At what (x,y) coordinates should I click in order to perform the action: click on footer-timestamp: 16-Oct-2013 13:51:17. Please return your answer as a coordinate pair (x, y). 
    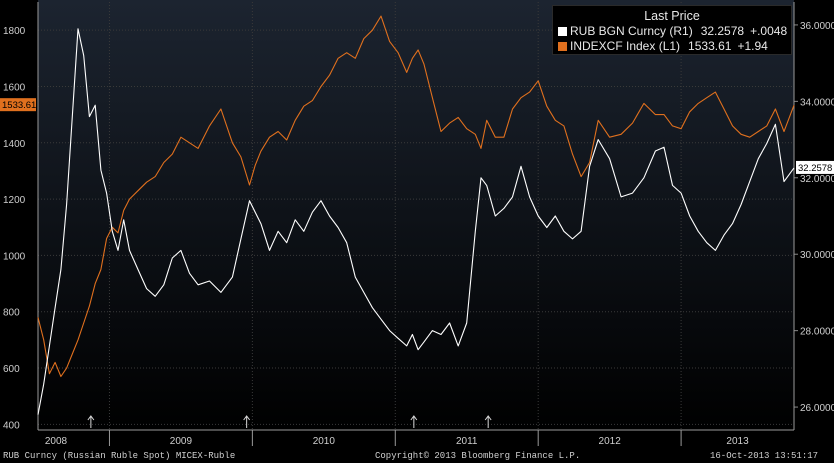
    Looking at the image, I should click on (764, 456).